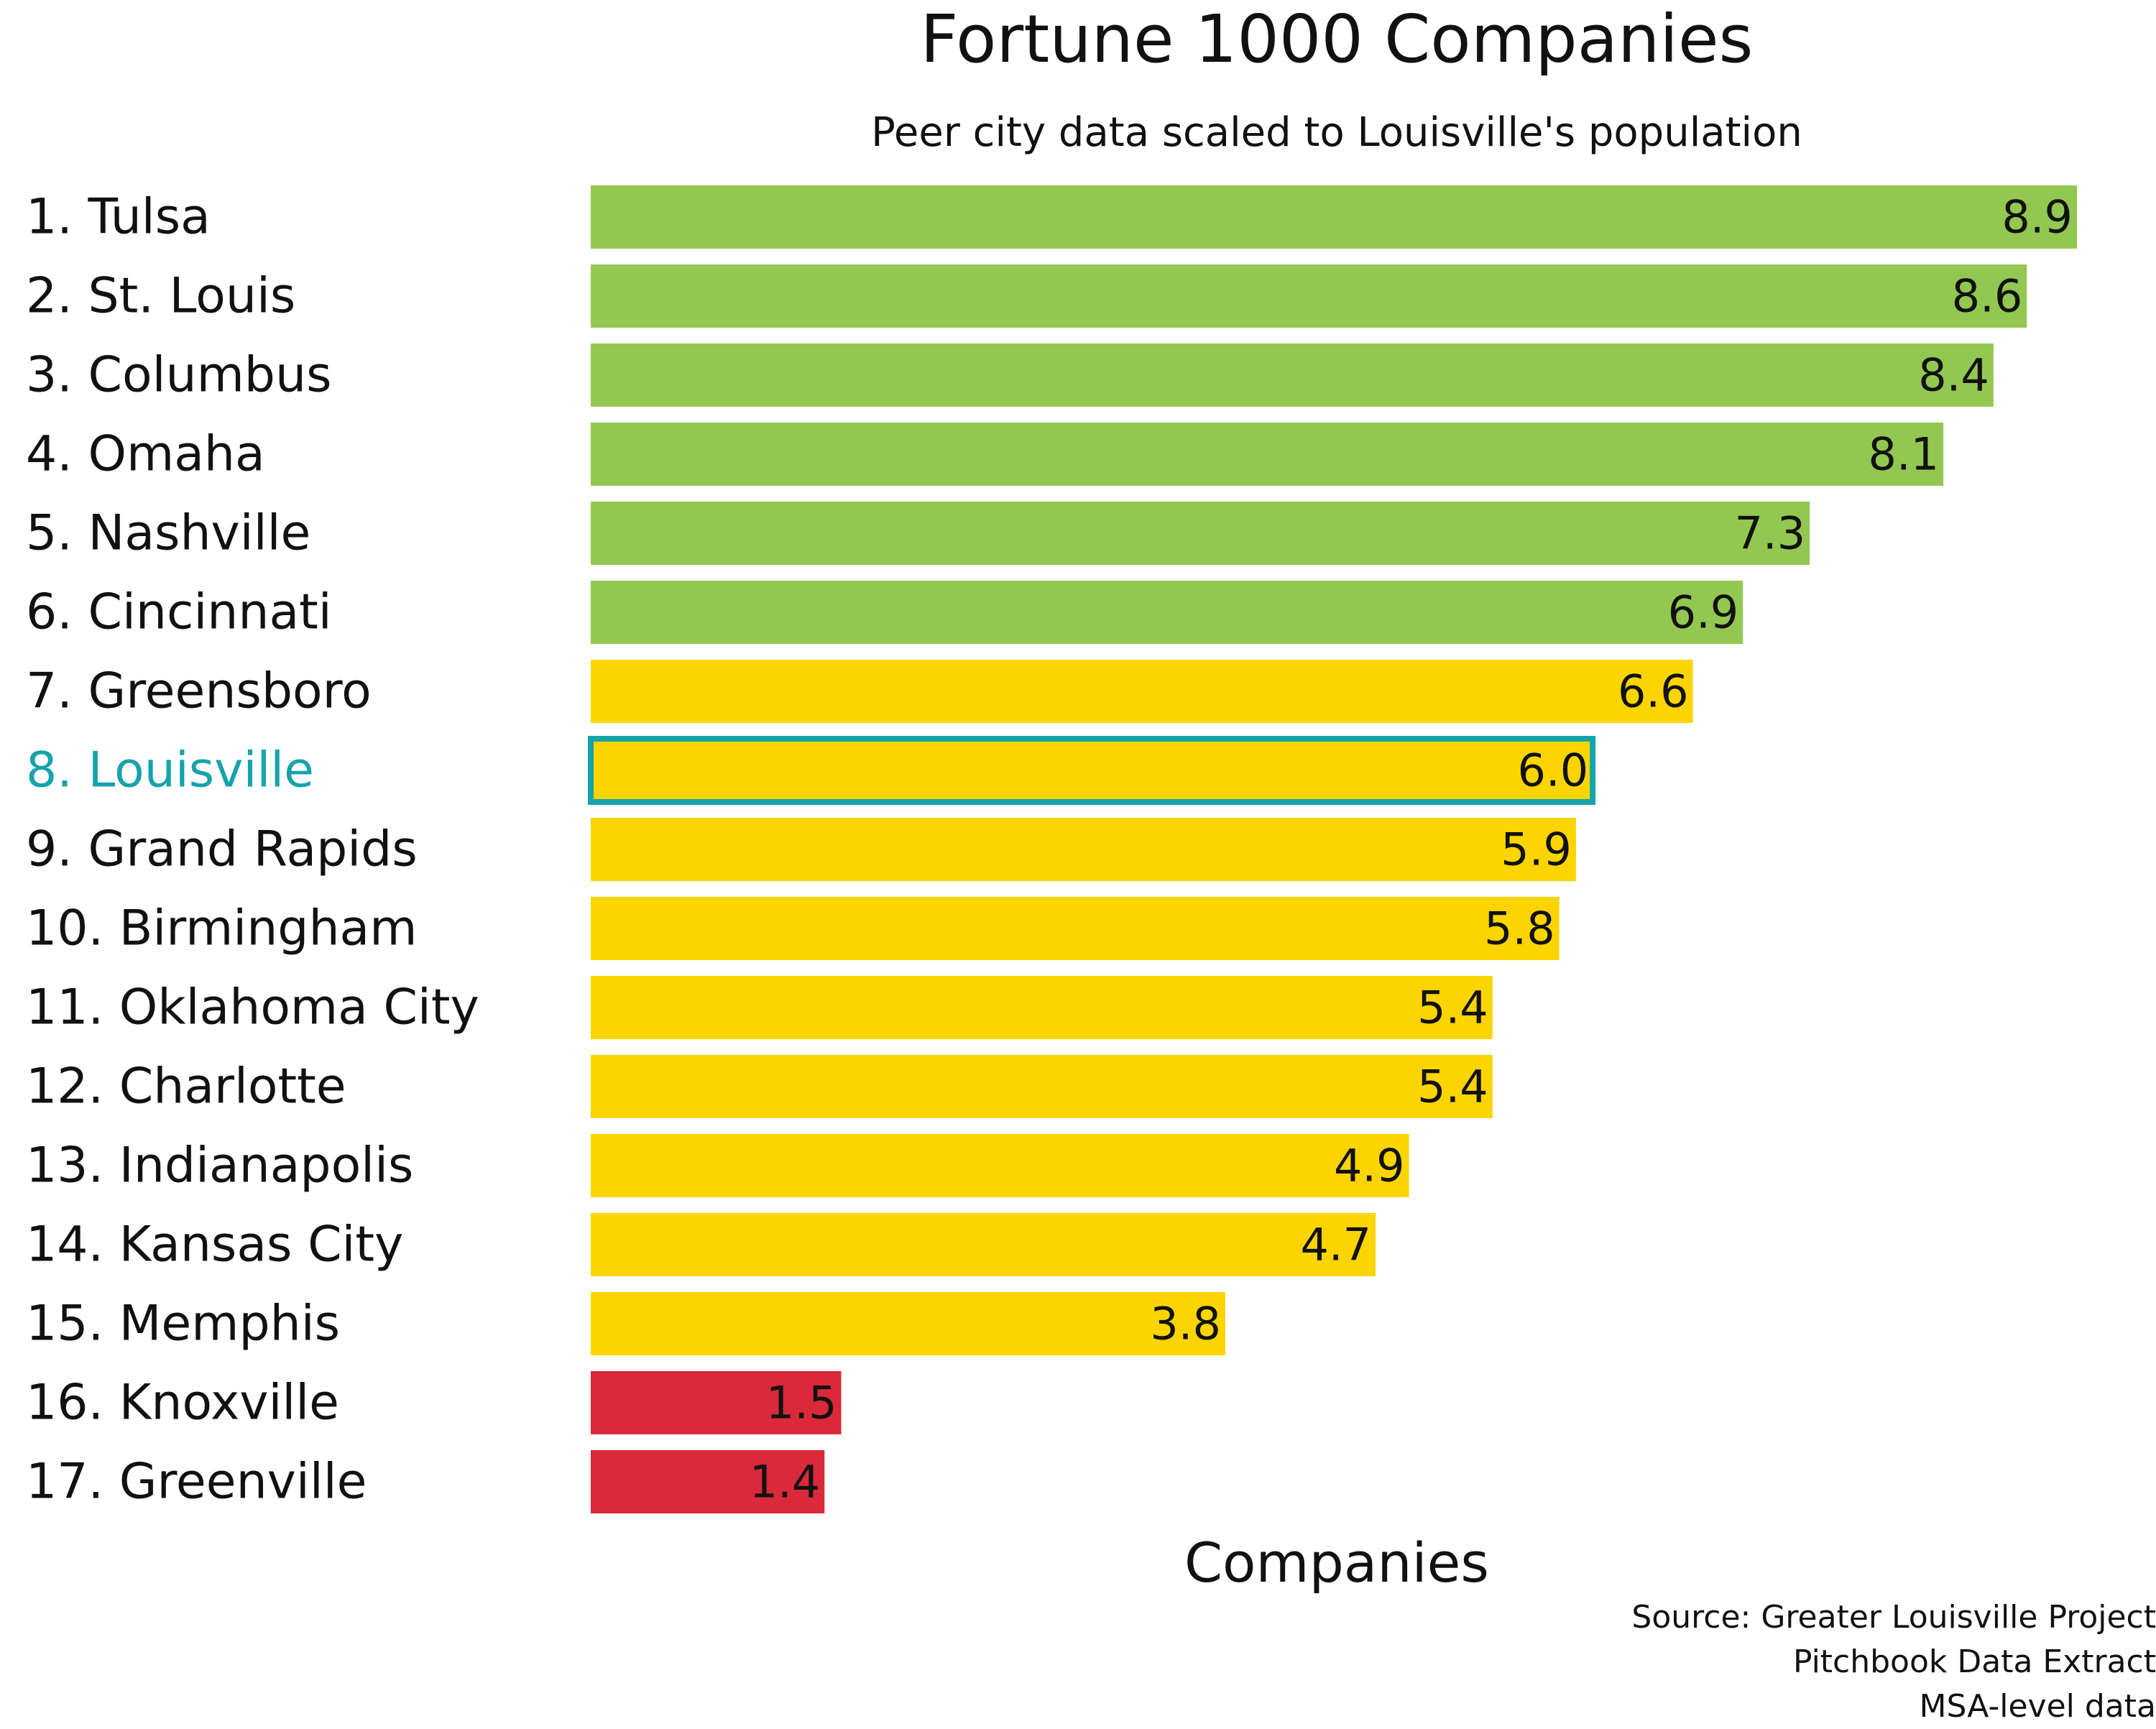 This screenshot has width=2156, height=1729. What do you see at coordinates (1893, 1617) in the screenshot?
I see `source-line-1: Source: Greater Louisville Project` at bounding box center [1893, 1617].